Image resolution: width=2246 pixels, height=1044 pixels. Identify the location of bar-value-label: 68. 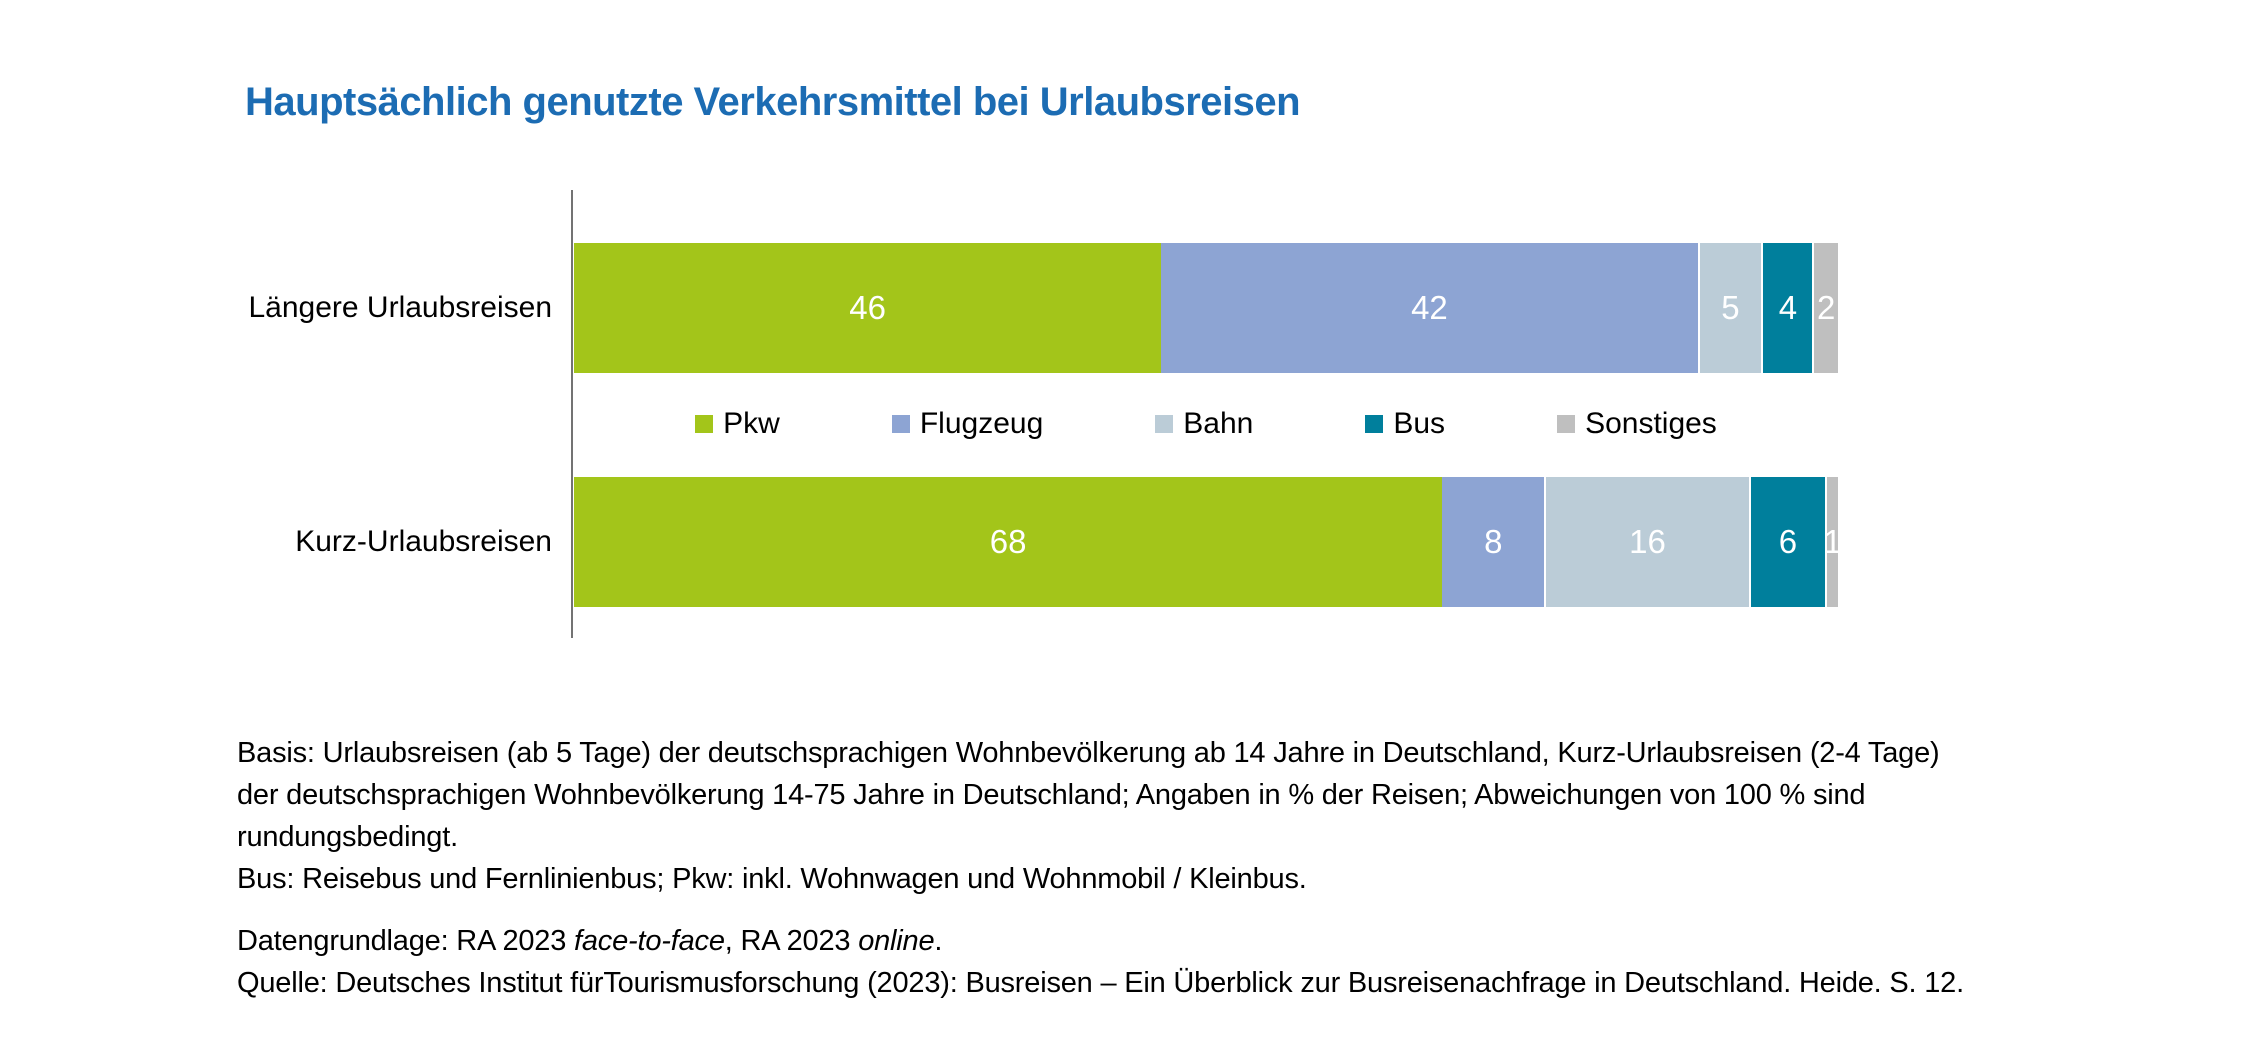
(1008, 541).